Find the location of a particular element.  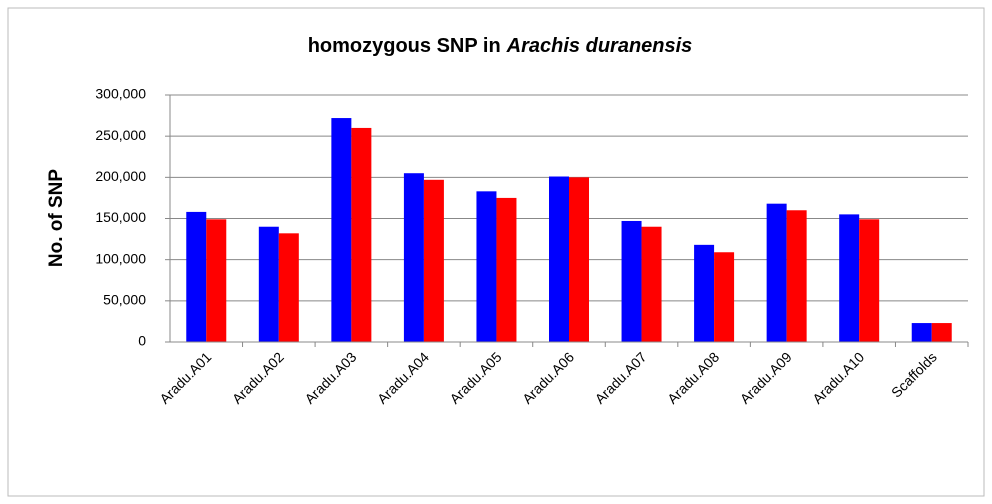

y-tick-label: 250,000 is located at coordinates (120, 135).